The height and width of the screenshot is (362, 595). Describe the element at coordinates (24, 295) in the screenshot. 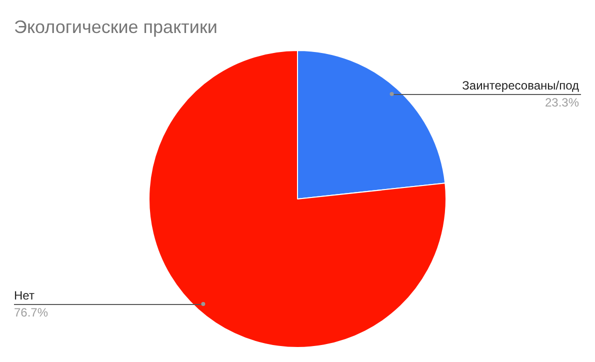

I see `slice-label: Нет` at that location.